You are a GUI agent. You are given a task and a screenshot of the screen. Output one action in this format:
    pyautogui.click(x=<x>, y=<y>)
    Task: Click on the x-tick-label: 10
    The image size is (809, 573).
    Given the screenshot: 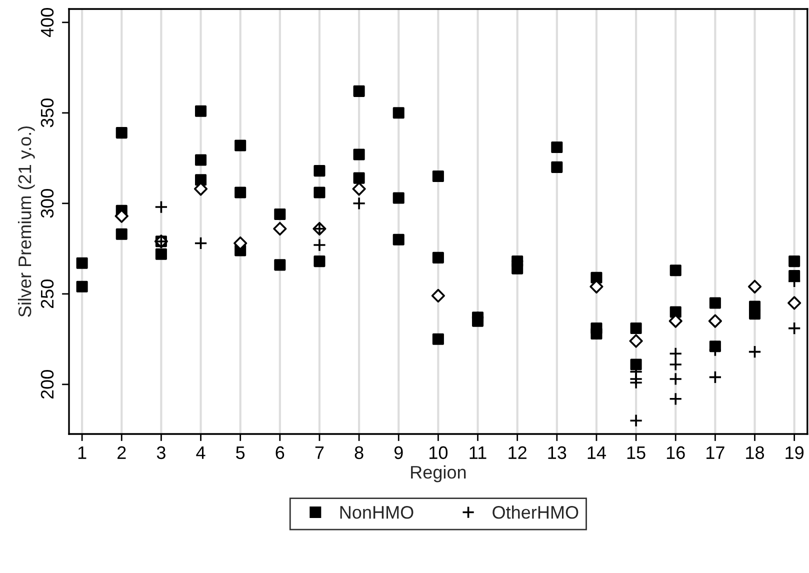 What is the action you would take?
    pyautogui.click(x=439, y=453)
    